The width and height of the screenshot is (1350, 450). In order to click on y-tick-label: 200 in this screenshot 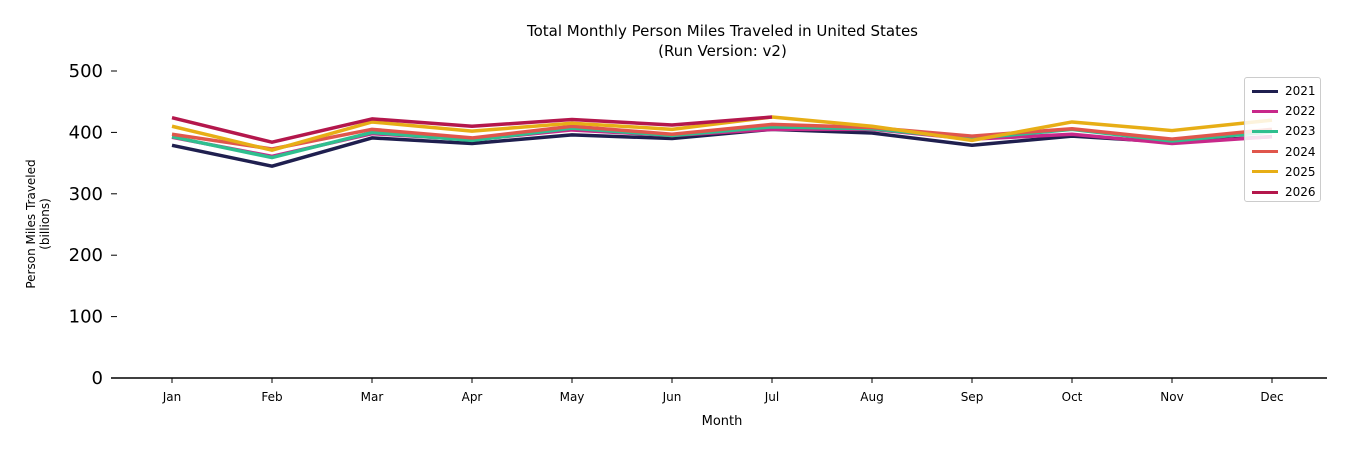, I will do `click(86, 255)`.